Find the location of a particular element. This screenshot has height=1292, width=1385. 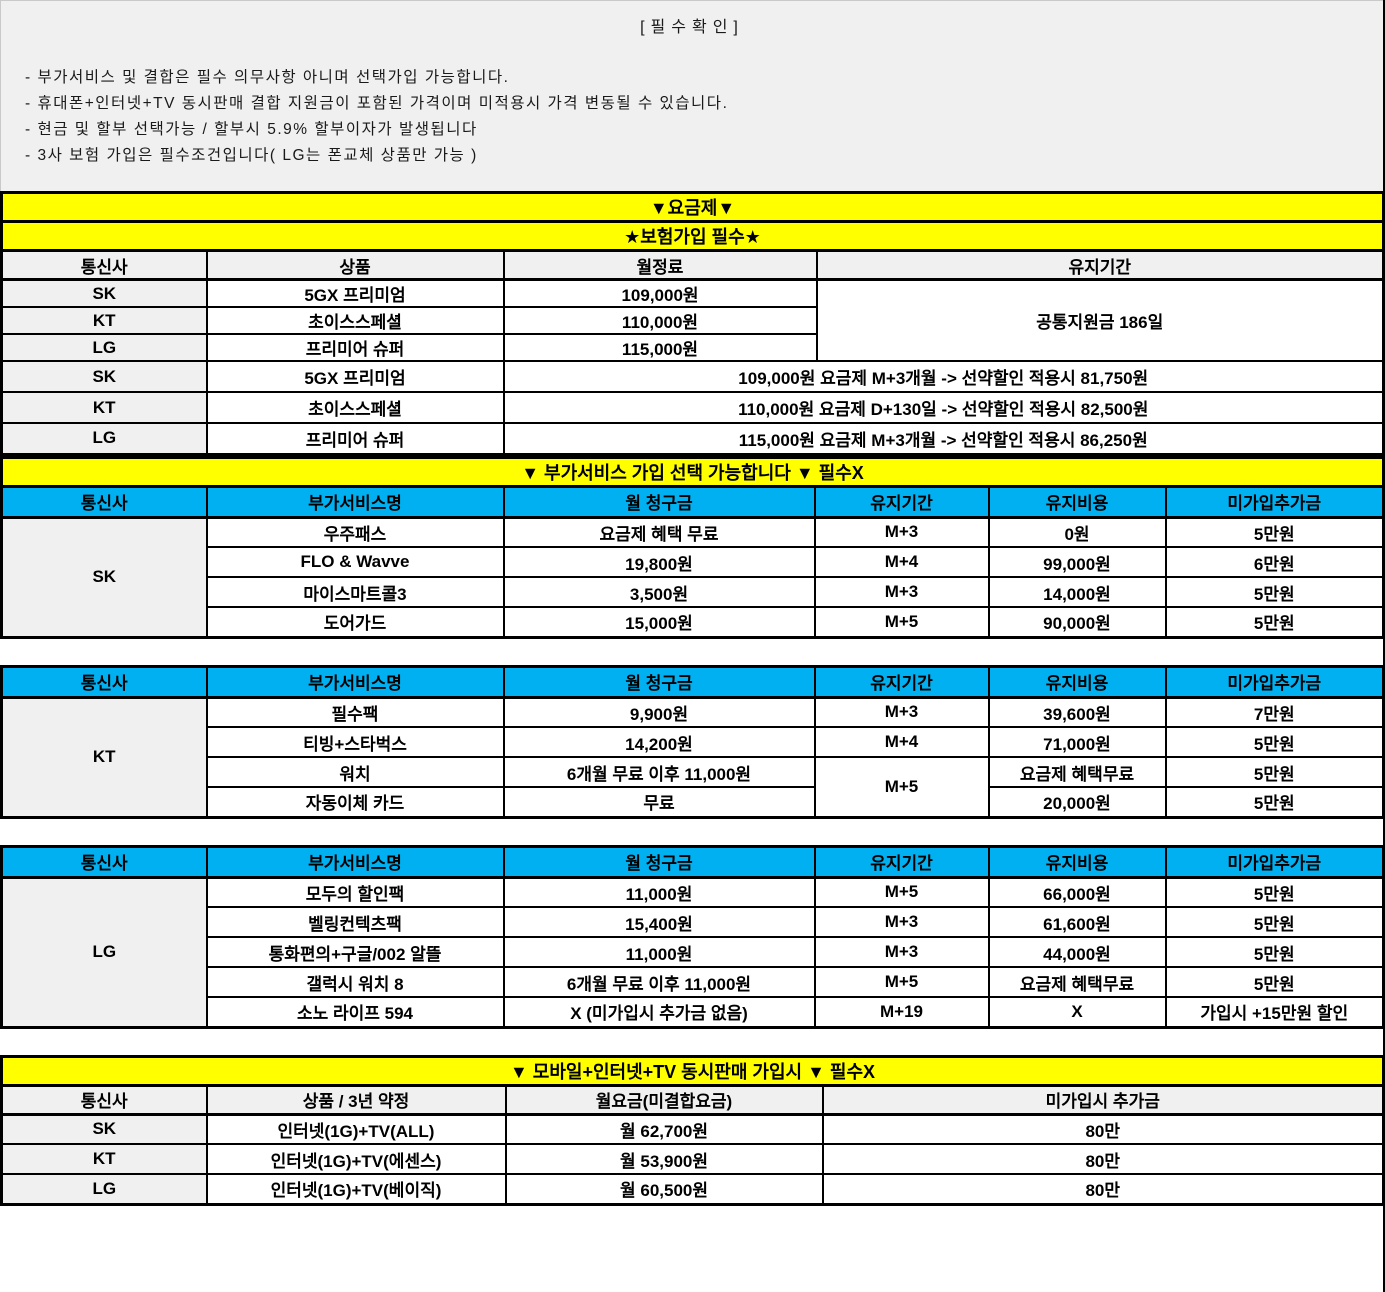

addon-optional-banner: ▼ 부가서비스 가입 선택 가능합니다 ▼ 필수X is located at coordinates (691, 471).